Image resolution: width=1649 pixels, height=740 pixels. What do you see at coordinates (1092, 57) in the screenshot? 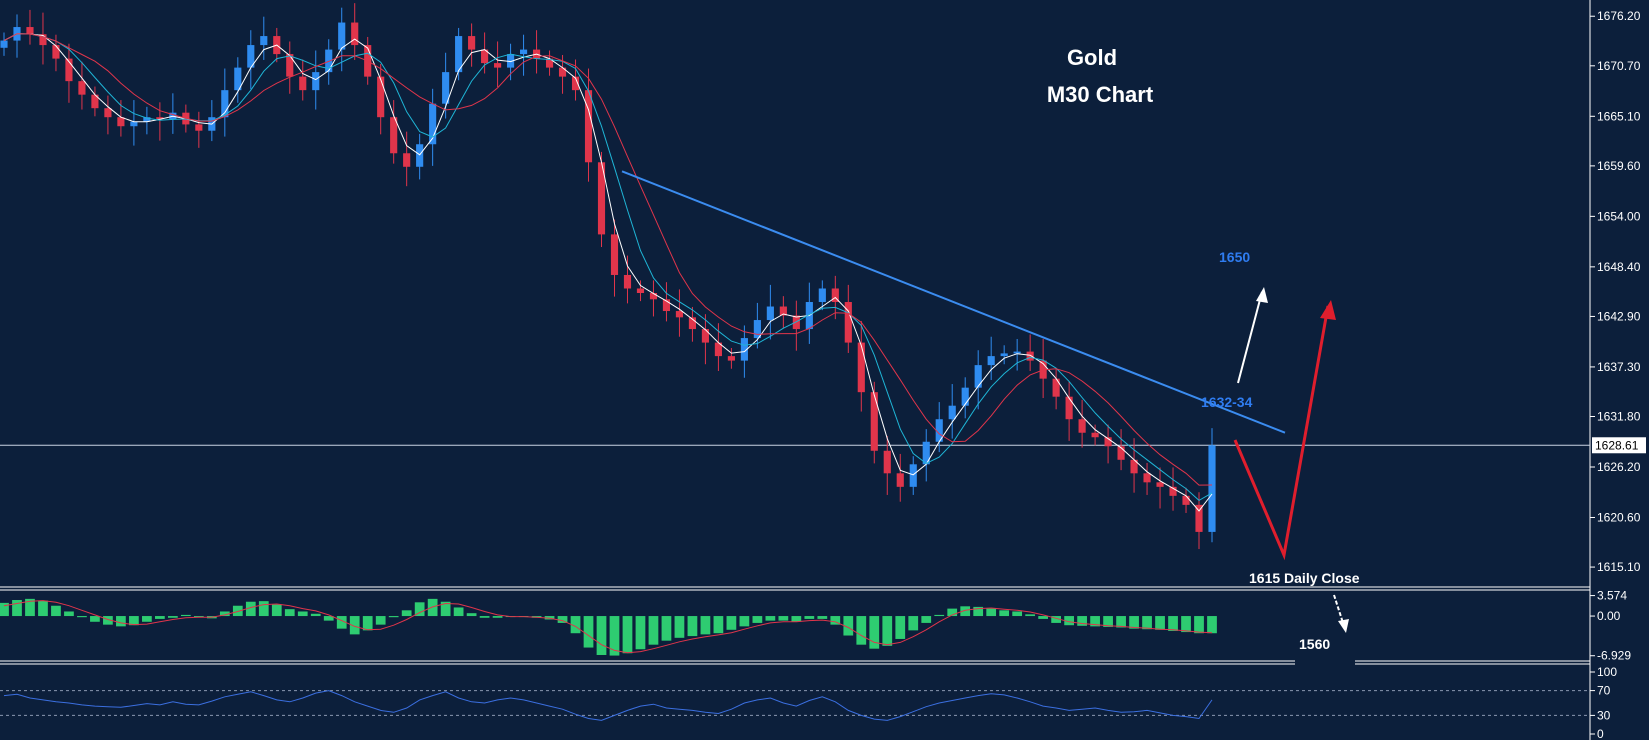
I see `chart-title: Gold` at bounding box center [1092, 57].